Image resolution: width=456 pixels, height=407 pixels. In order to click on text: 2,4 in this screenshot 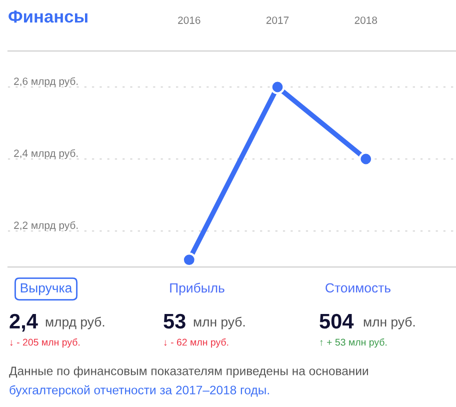, I will do `click(24, 323)`.